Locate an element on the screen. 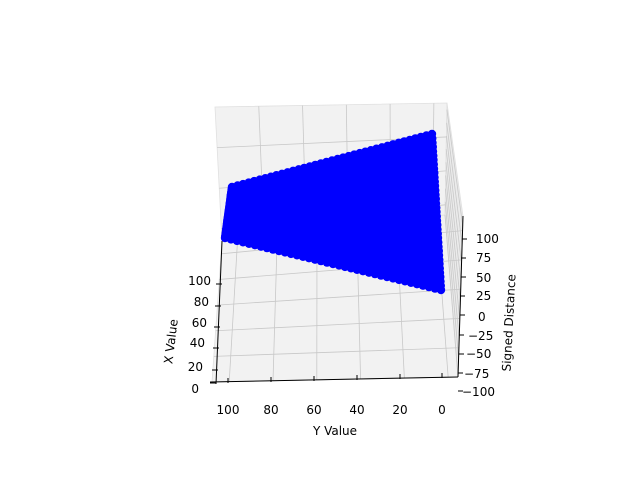 This screenshot has height=480, width=640. x-axis-line is located at coordinates (219, 312).